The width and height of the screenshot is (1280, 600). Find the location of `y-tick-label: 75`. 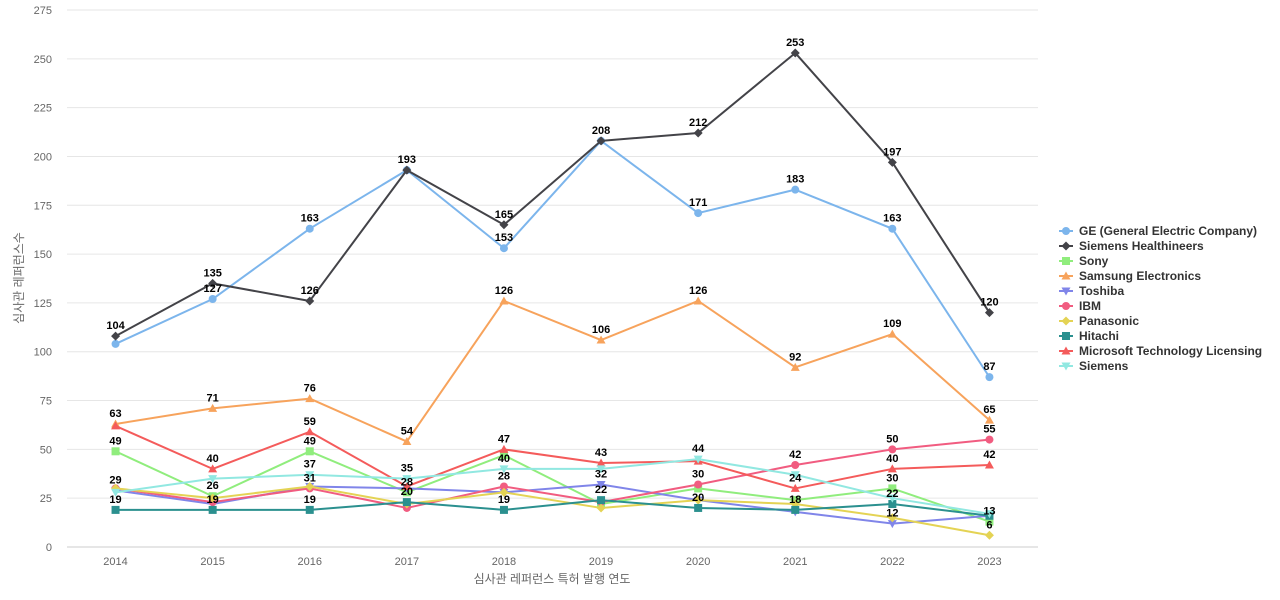

y-tick-label: 75 is located at coordinates (46, 402).